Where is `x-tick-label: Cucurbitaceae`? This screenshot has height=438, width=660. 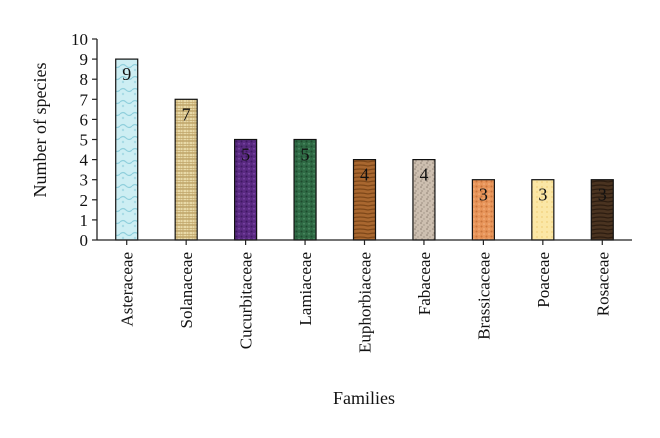
x-tick-label: Cucurbitaceae is located at coordinates (246, 300).